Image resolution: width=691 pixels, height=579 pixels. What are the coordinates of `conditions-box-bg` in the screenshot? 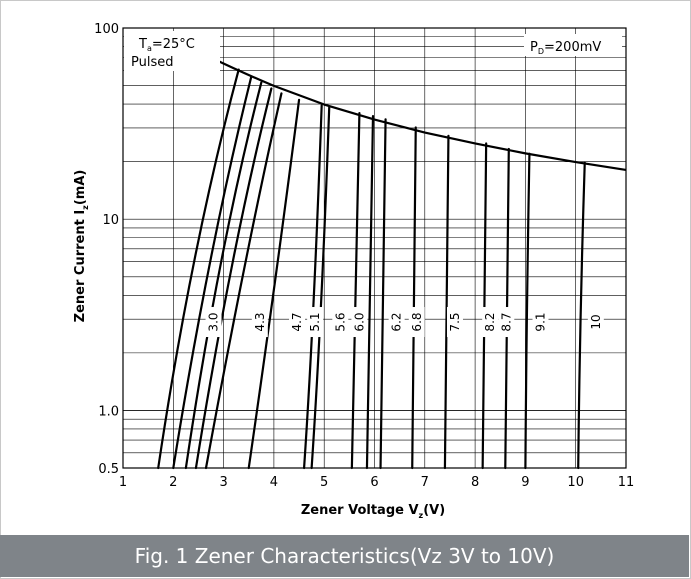 It's located at (172, 51).